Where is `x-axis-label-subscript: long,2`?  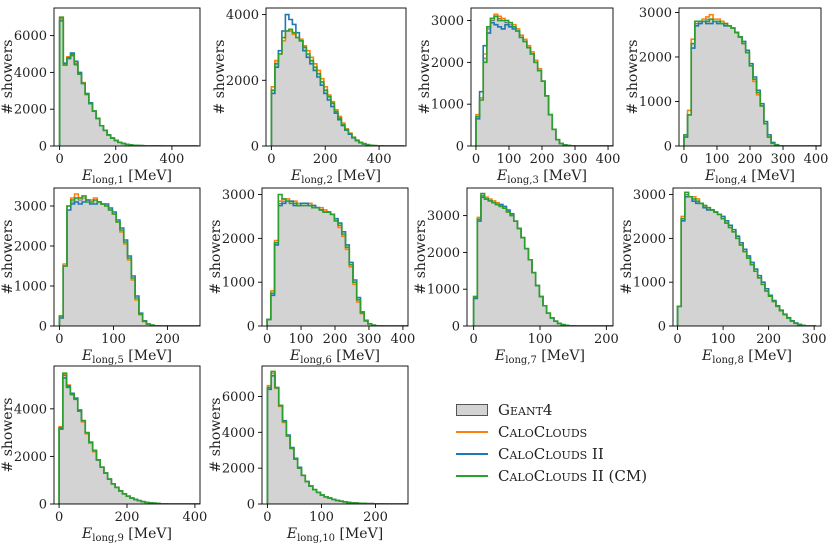 x-axis-label-subscript: long,2 is located at coordinates (317, 180).